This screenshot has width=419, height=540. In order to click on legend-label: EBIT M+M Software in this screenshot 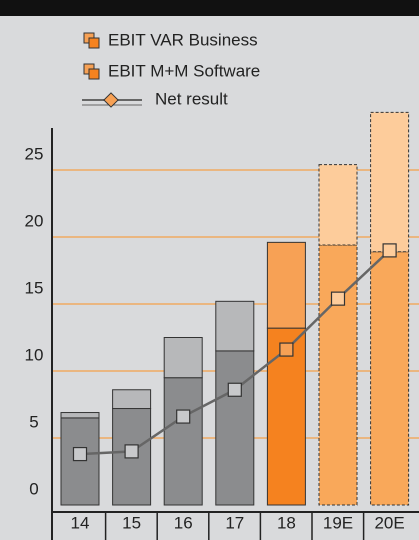, I will do `click(184, 70)`.